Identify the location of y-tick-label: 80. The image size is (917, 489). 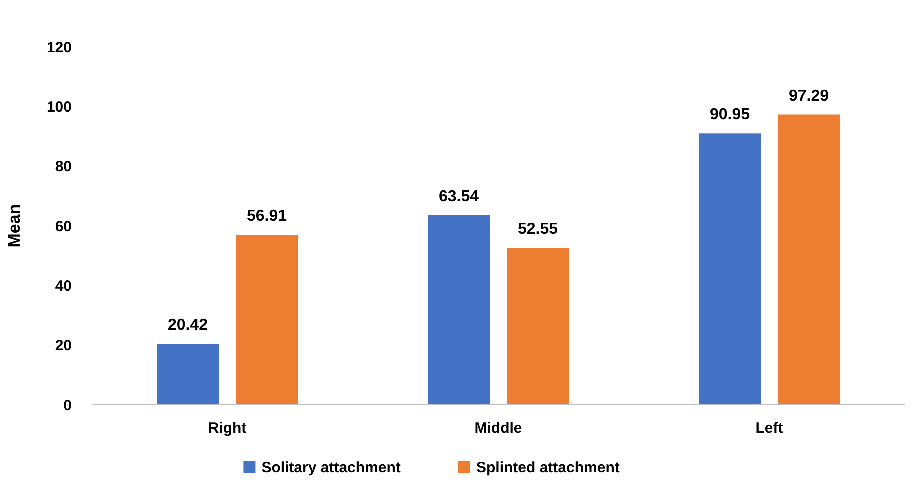
(63, 167).